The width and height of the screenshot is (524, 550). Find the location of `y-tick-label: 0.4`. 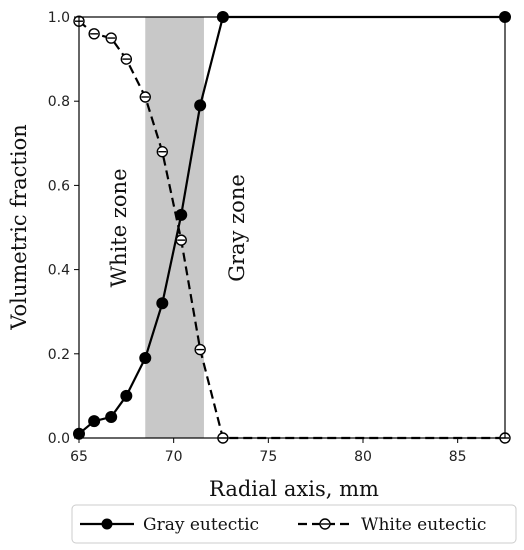

y-tick-label: 0.4 is located at coordinates (59, 271).